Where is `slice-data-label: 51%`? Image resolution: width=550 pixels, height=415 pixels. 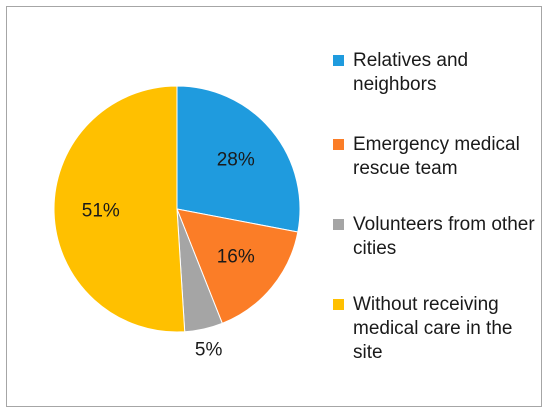 slice-data-label: 51% is located at coordinates (101, 210).